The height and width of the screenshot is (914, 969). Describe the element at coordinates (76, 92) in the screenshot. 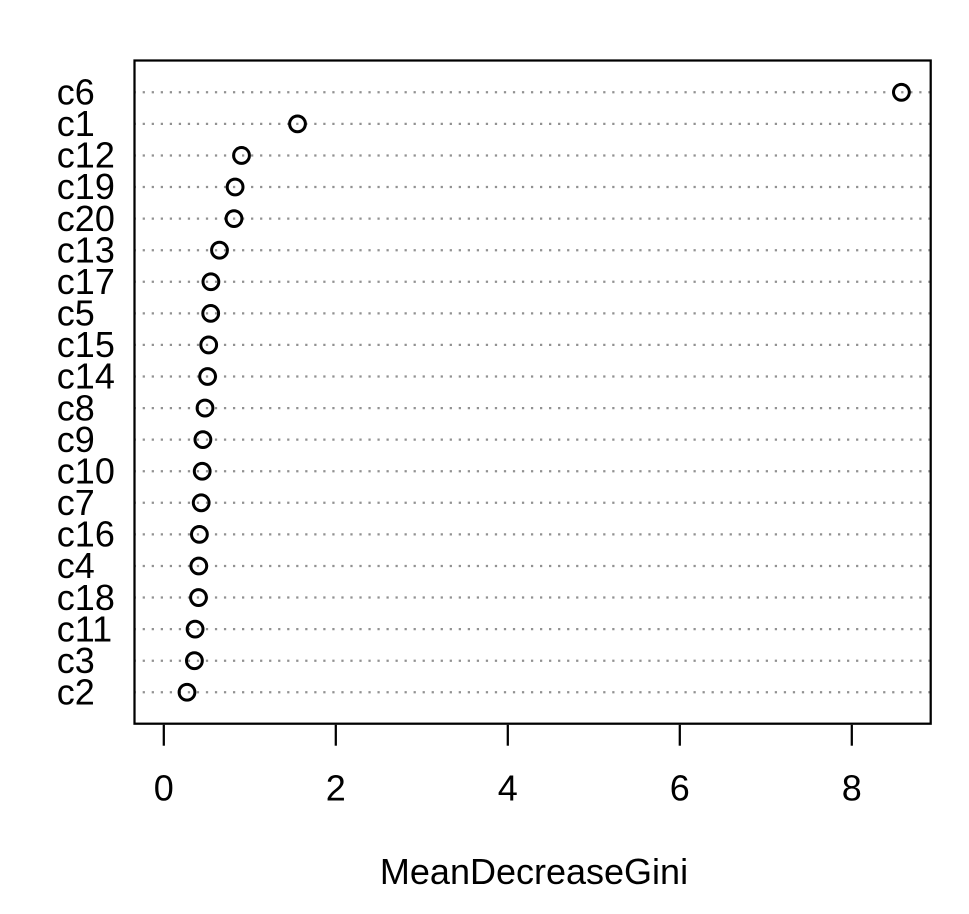

I see `svg-text: c6` at that location.